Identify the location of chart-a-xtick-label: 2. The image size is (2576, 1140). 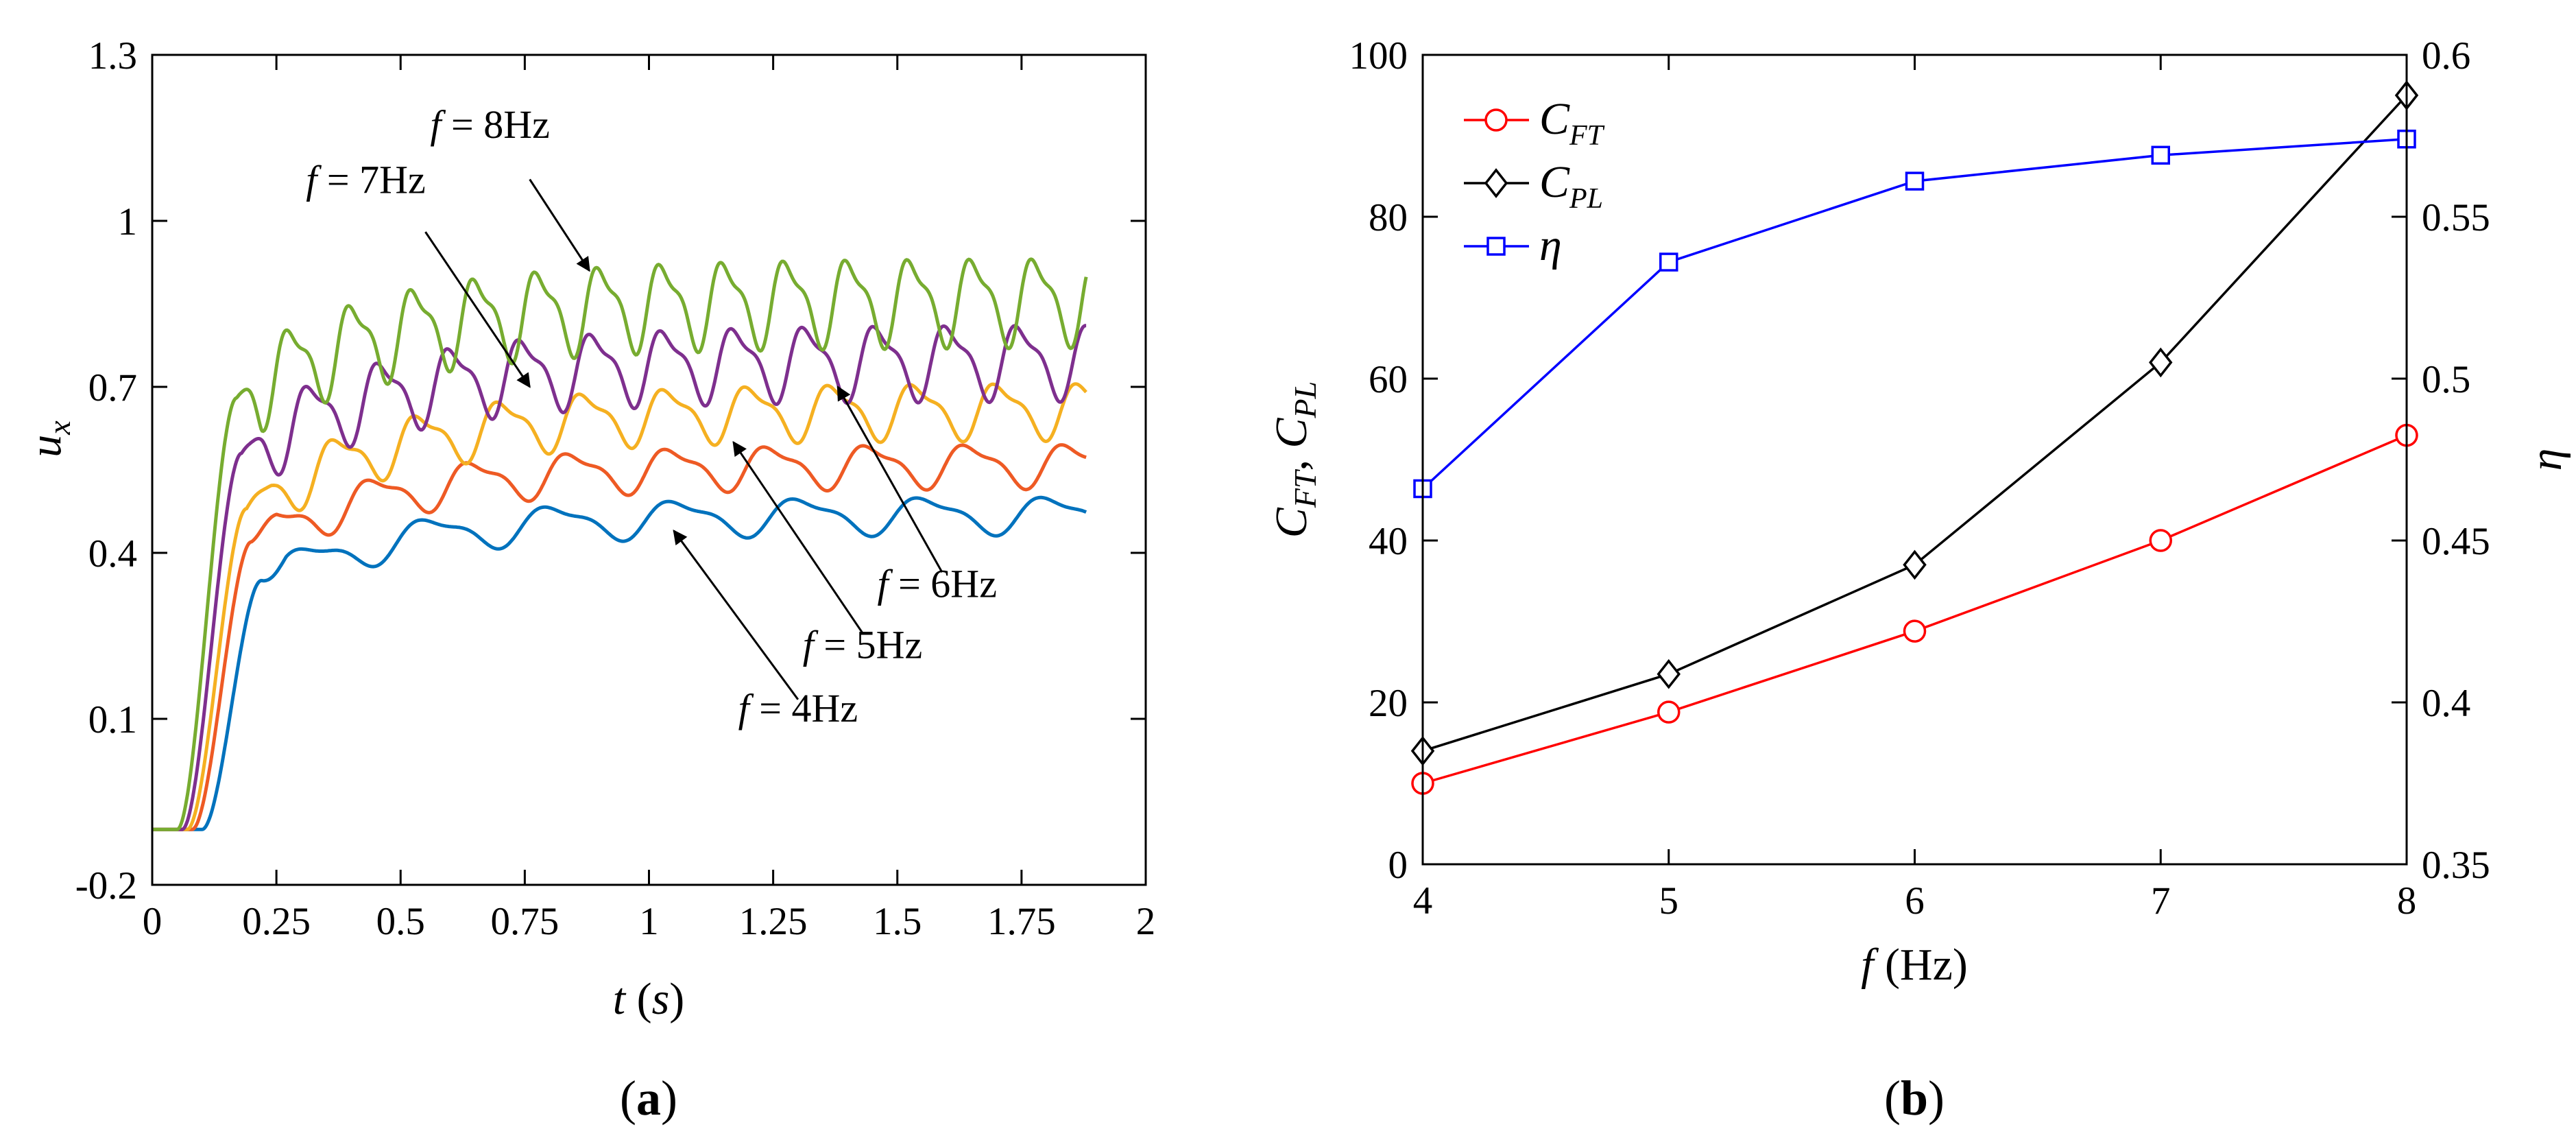
(1146, 921).